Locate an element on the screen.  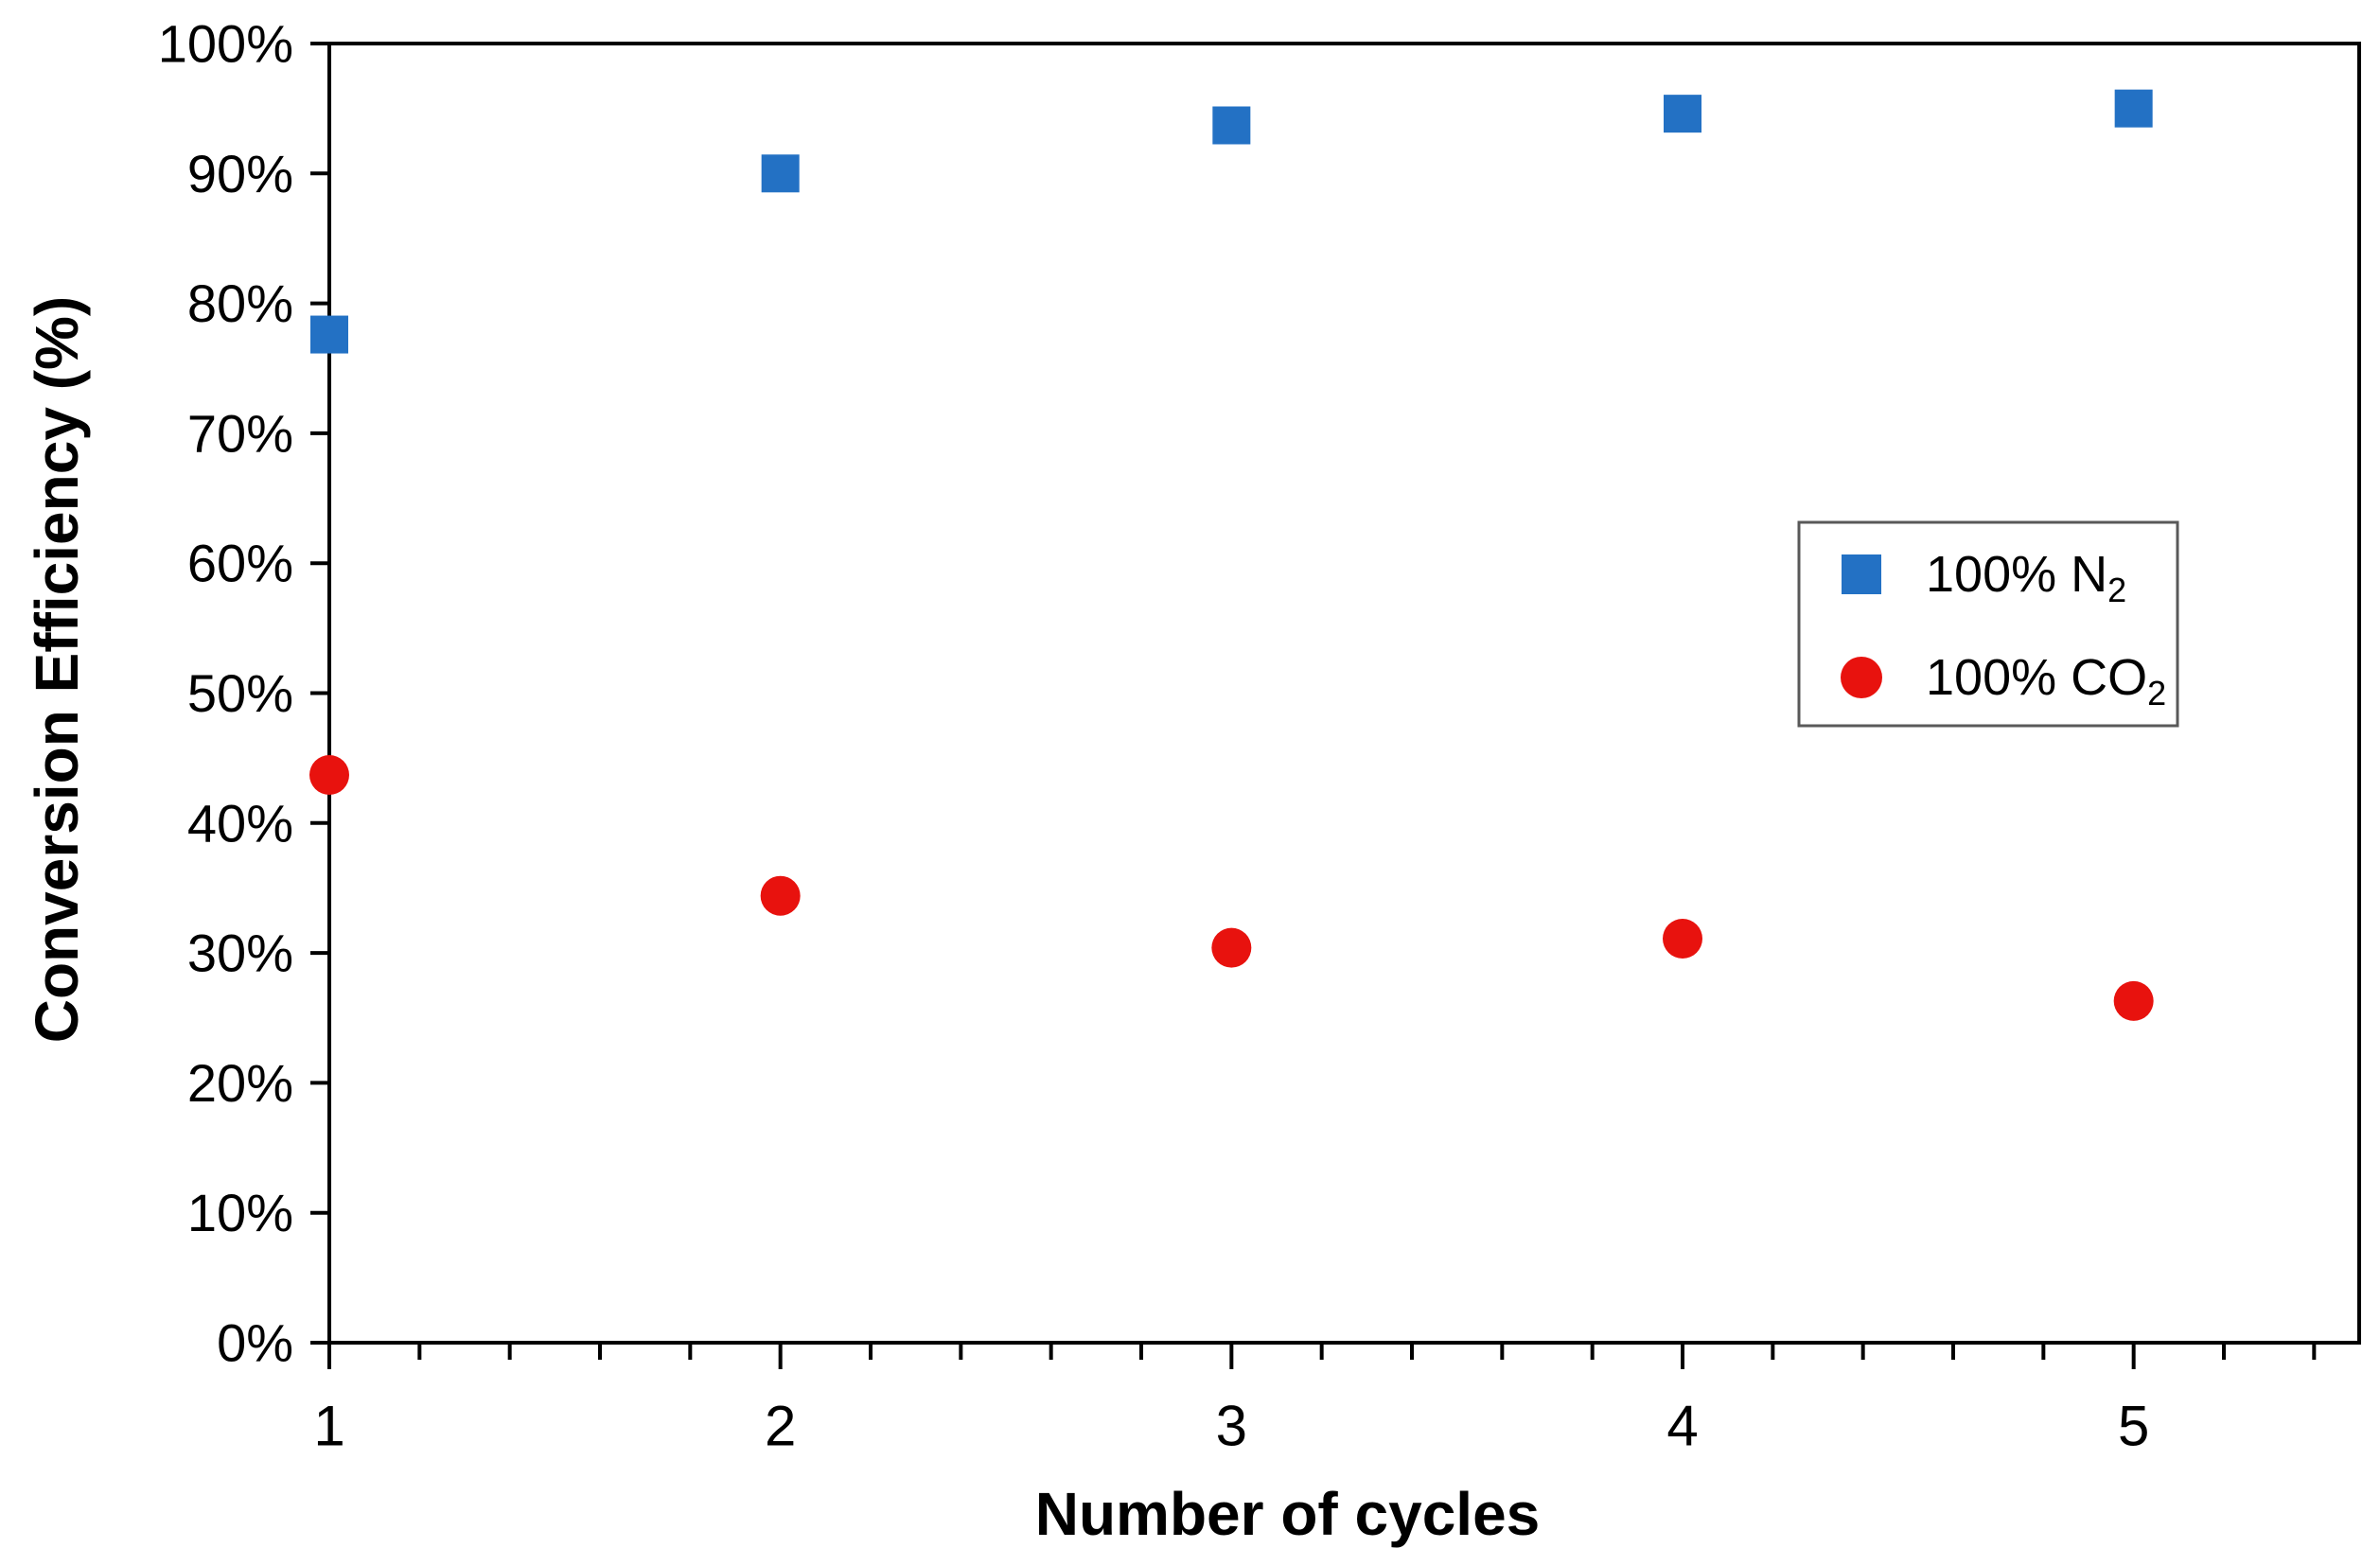
y-tick-label: 60% is located at coordinates (240, 563).